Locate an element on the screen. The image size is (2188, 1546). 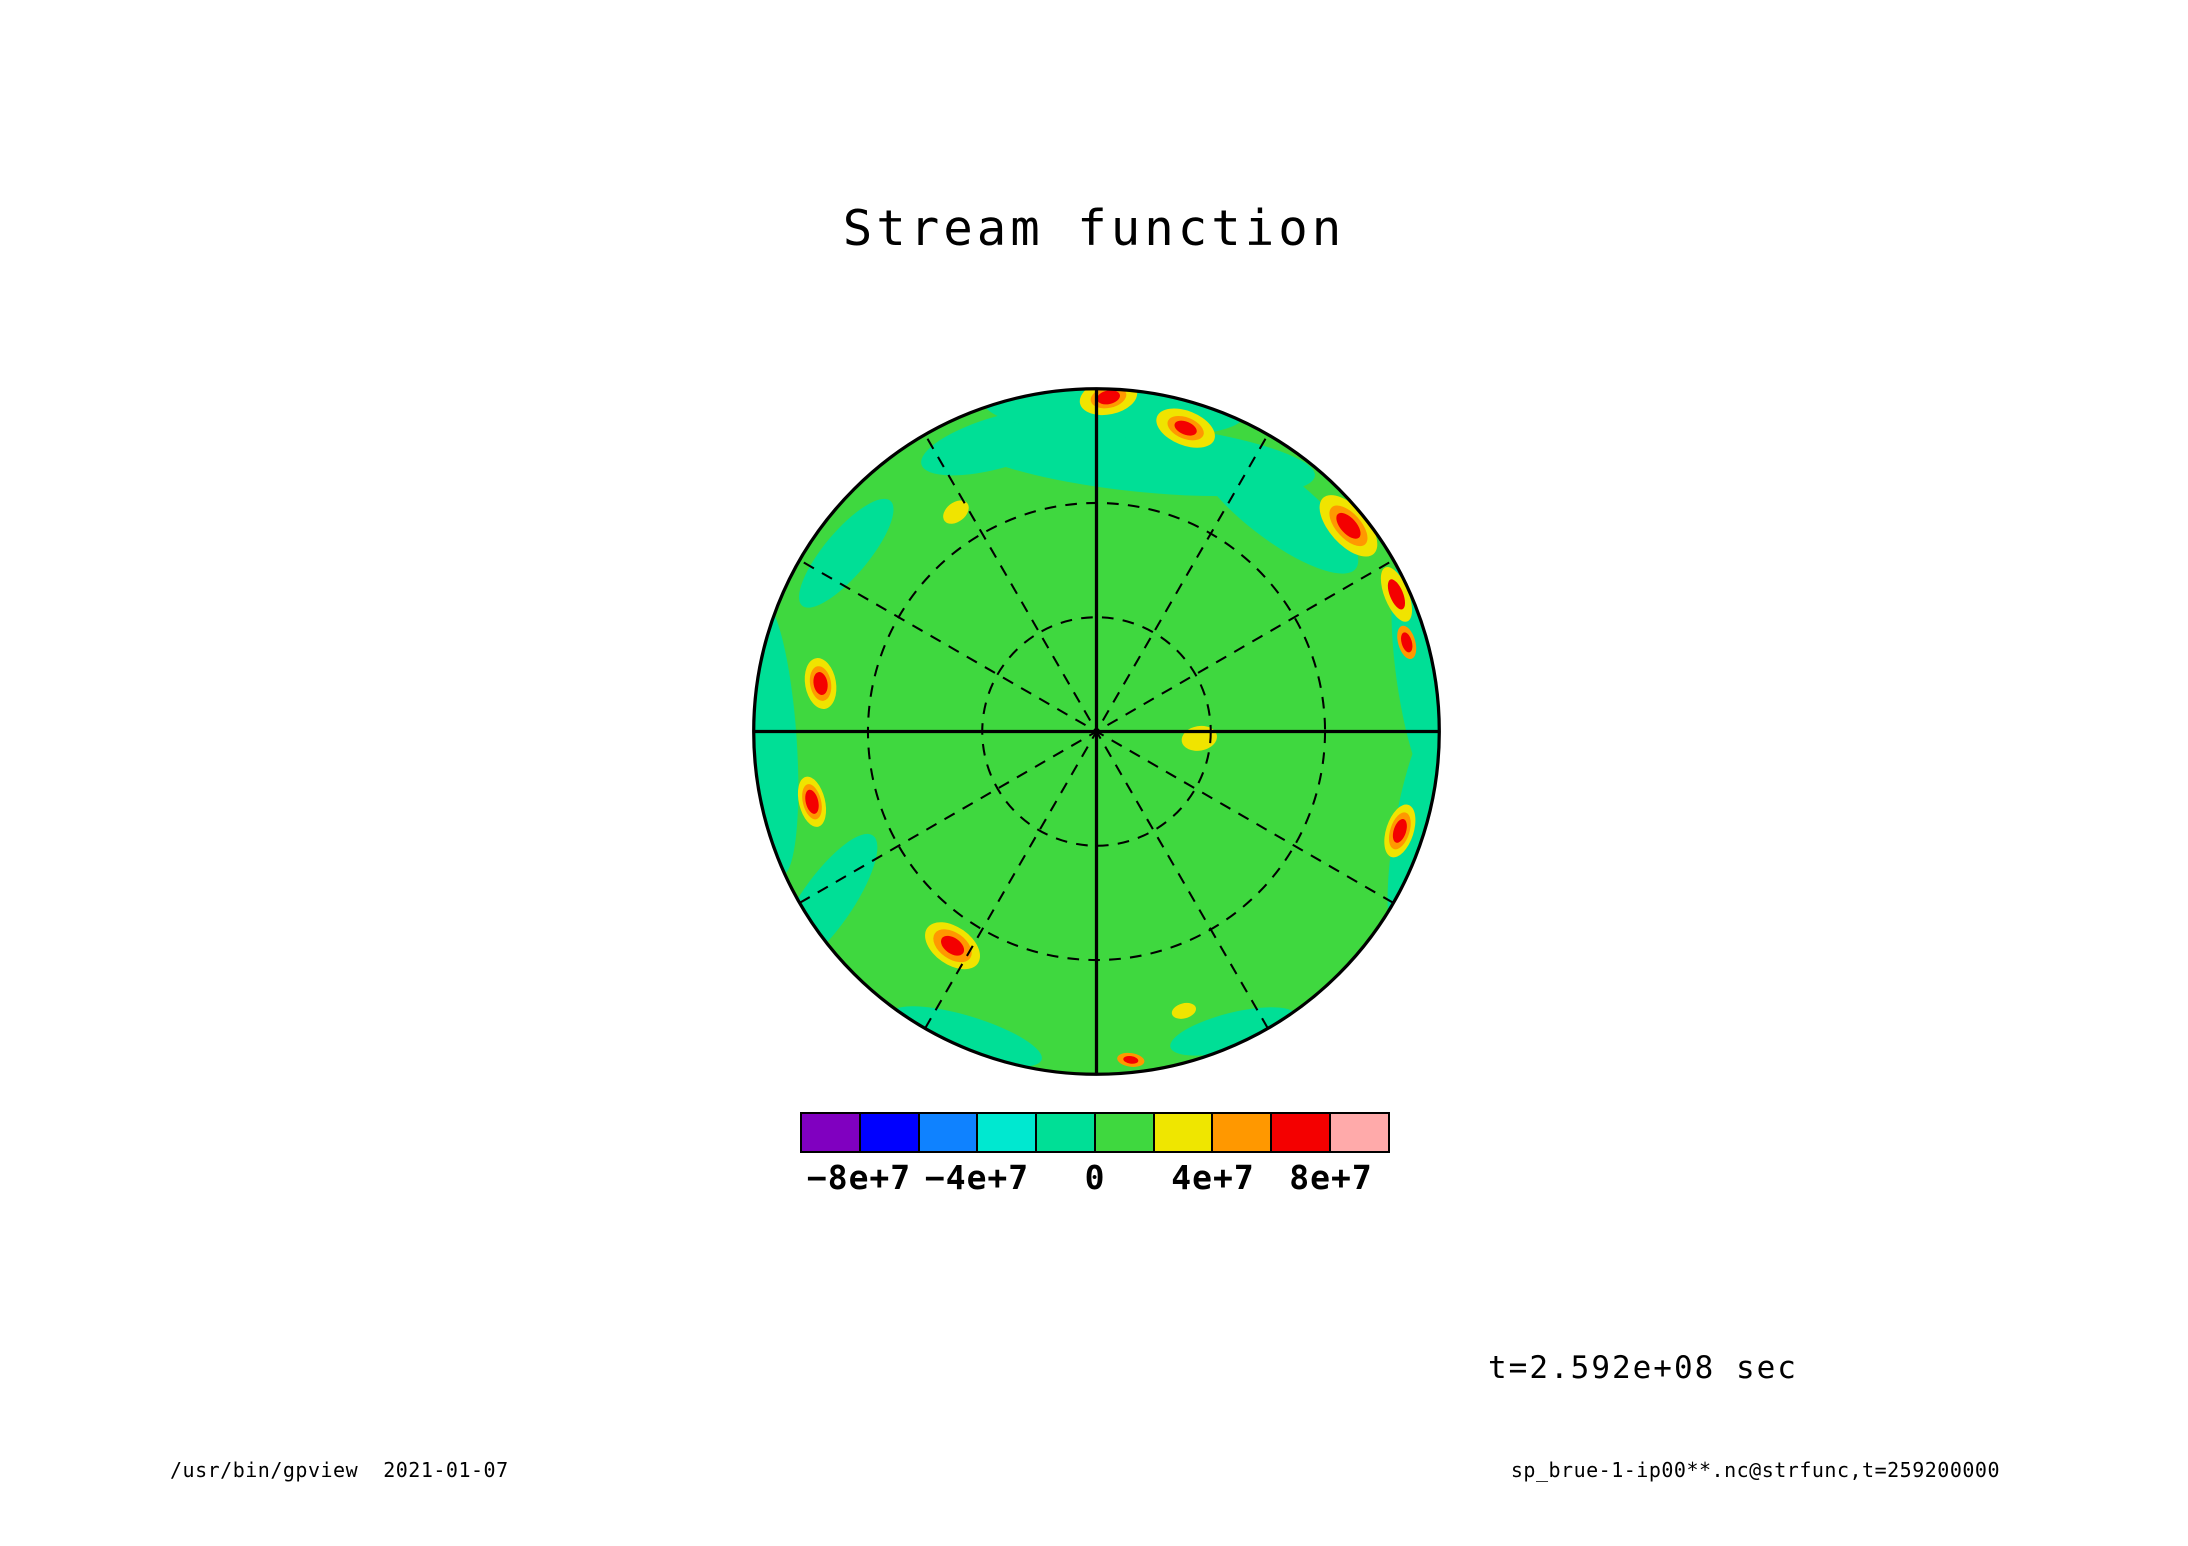
colorbar-tick-label: 0 is located at coordinates (1095, 1177).